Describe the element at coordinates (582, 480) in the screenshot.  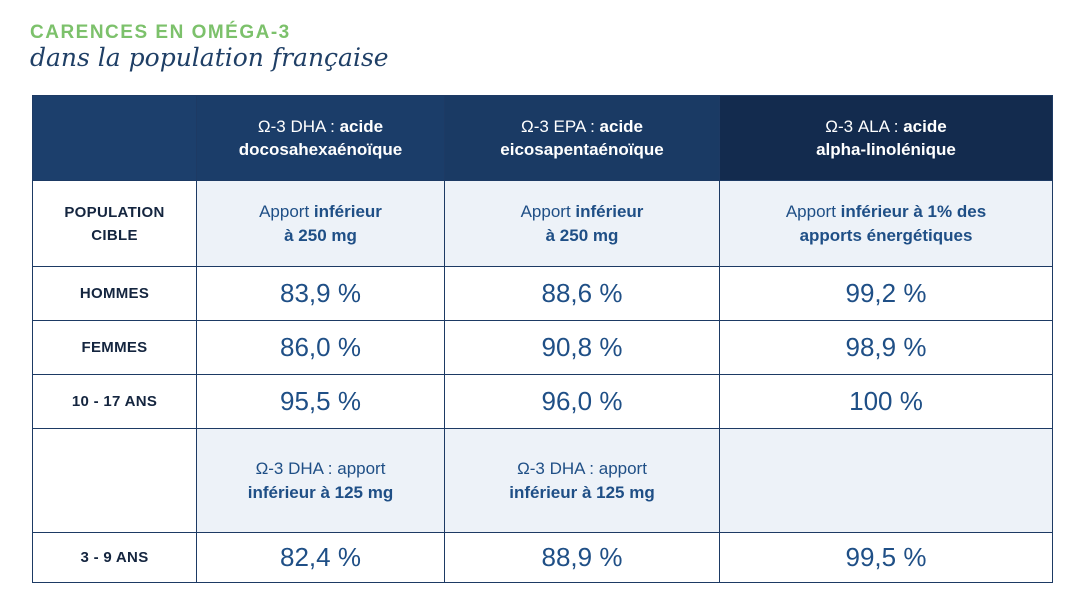
I see `child-threshold-epa-cell: Ω-3 DHA : apport inférieur à 125 mg` at that location.